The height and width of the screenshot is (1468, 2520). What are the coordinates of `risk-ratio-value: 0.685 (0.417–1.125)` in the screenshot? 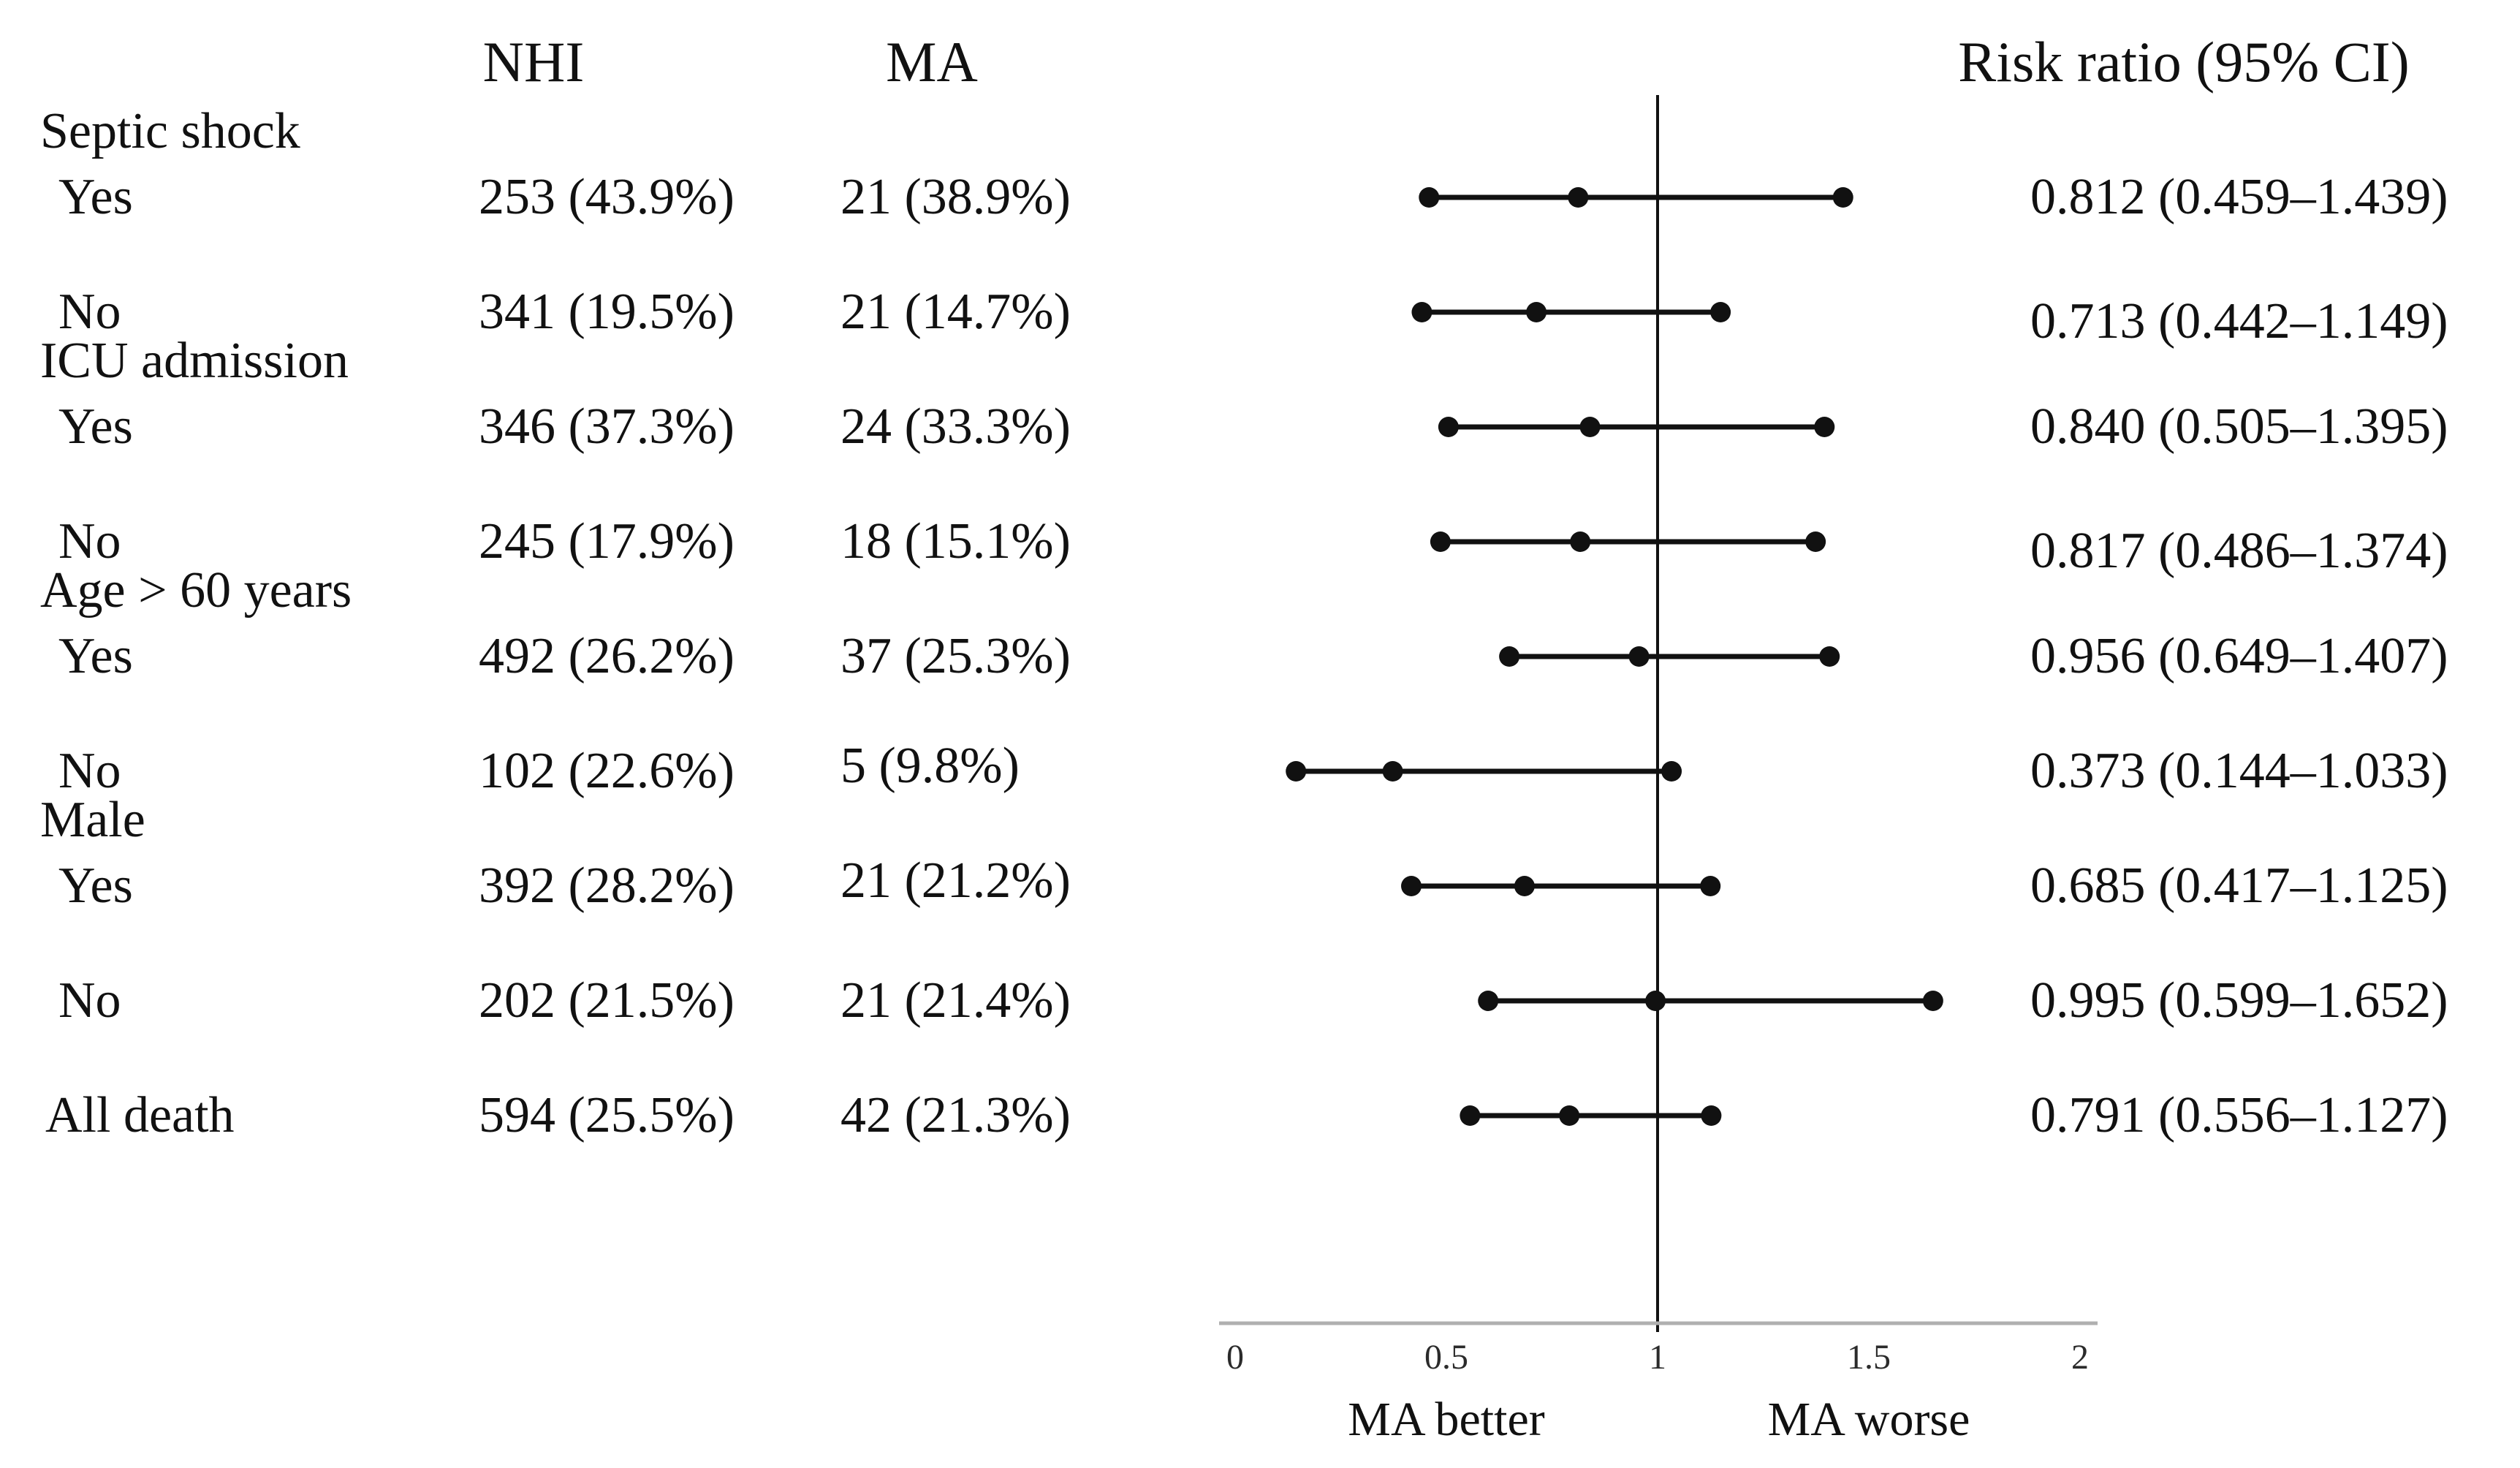 It's located at (2239, 886).